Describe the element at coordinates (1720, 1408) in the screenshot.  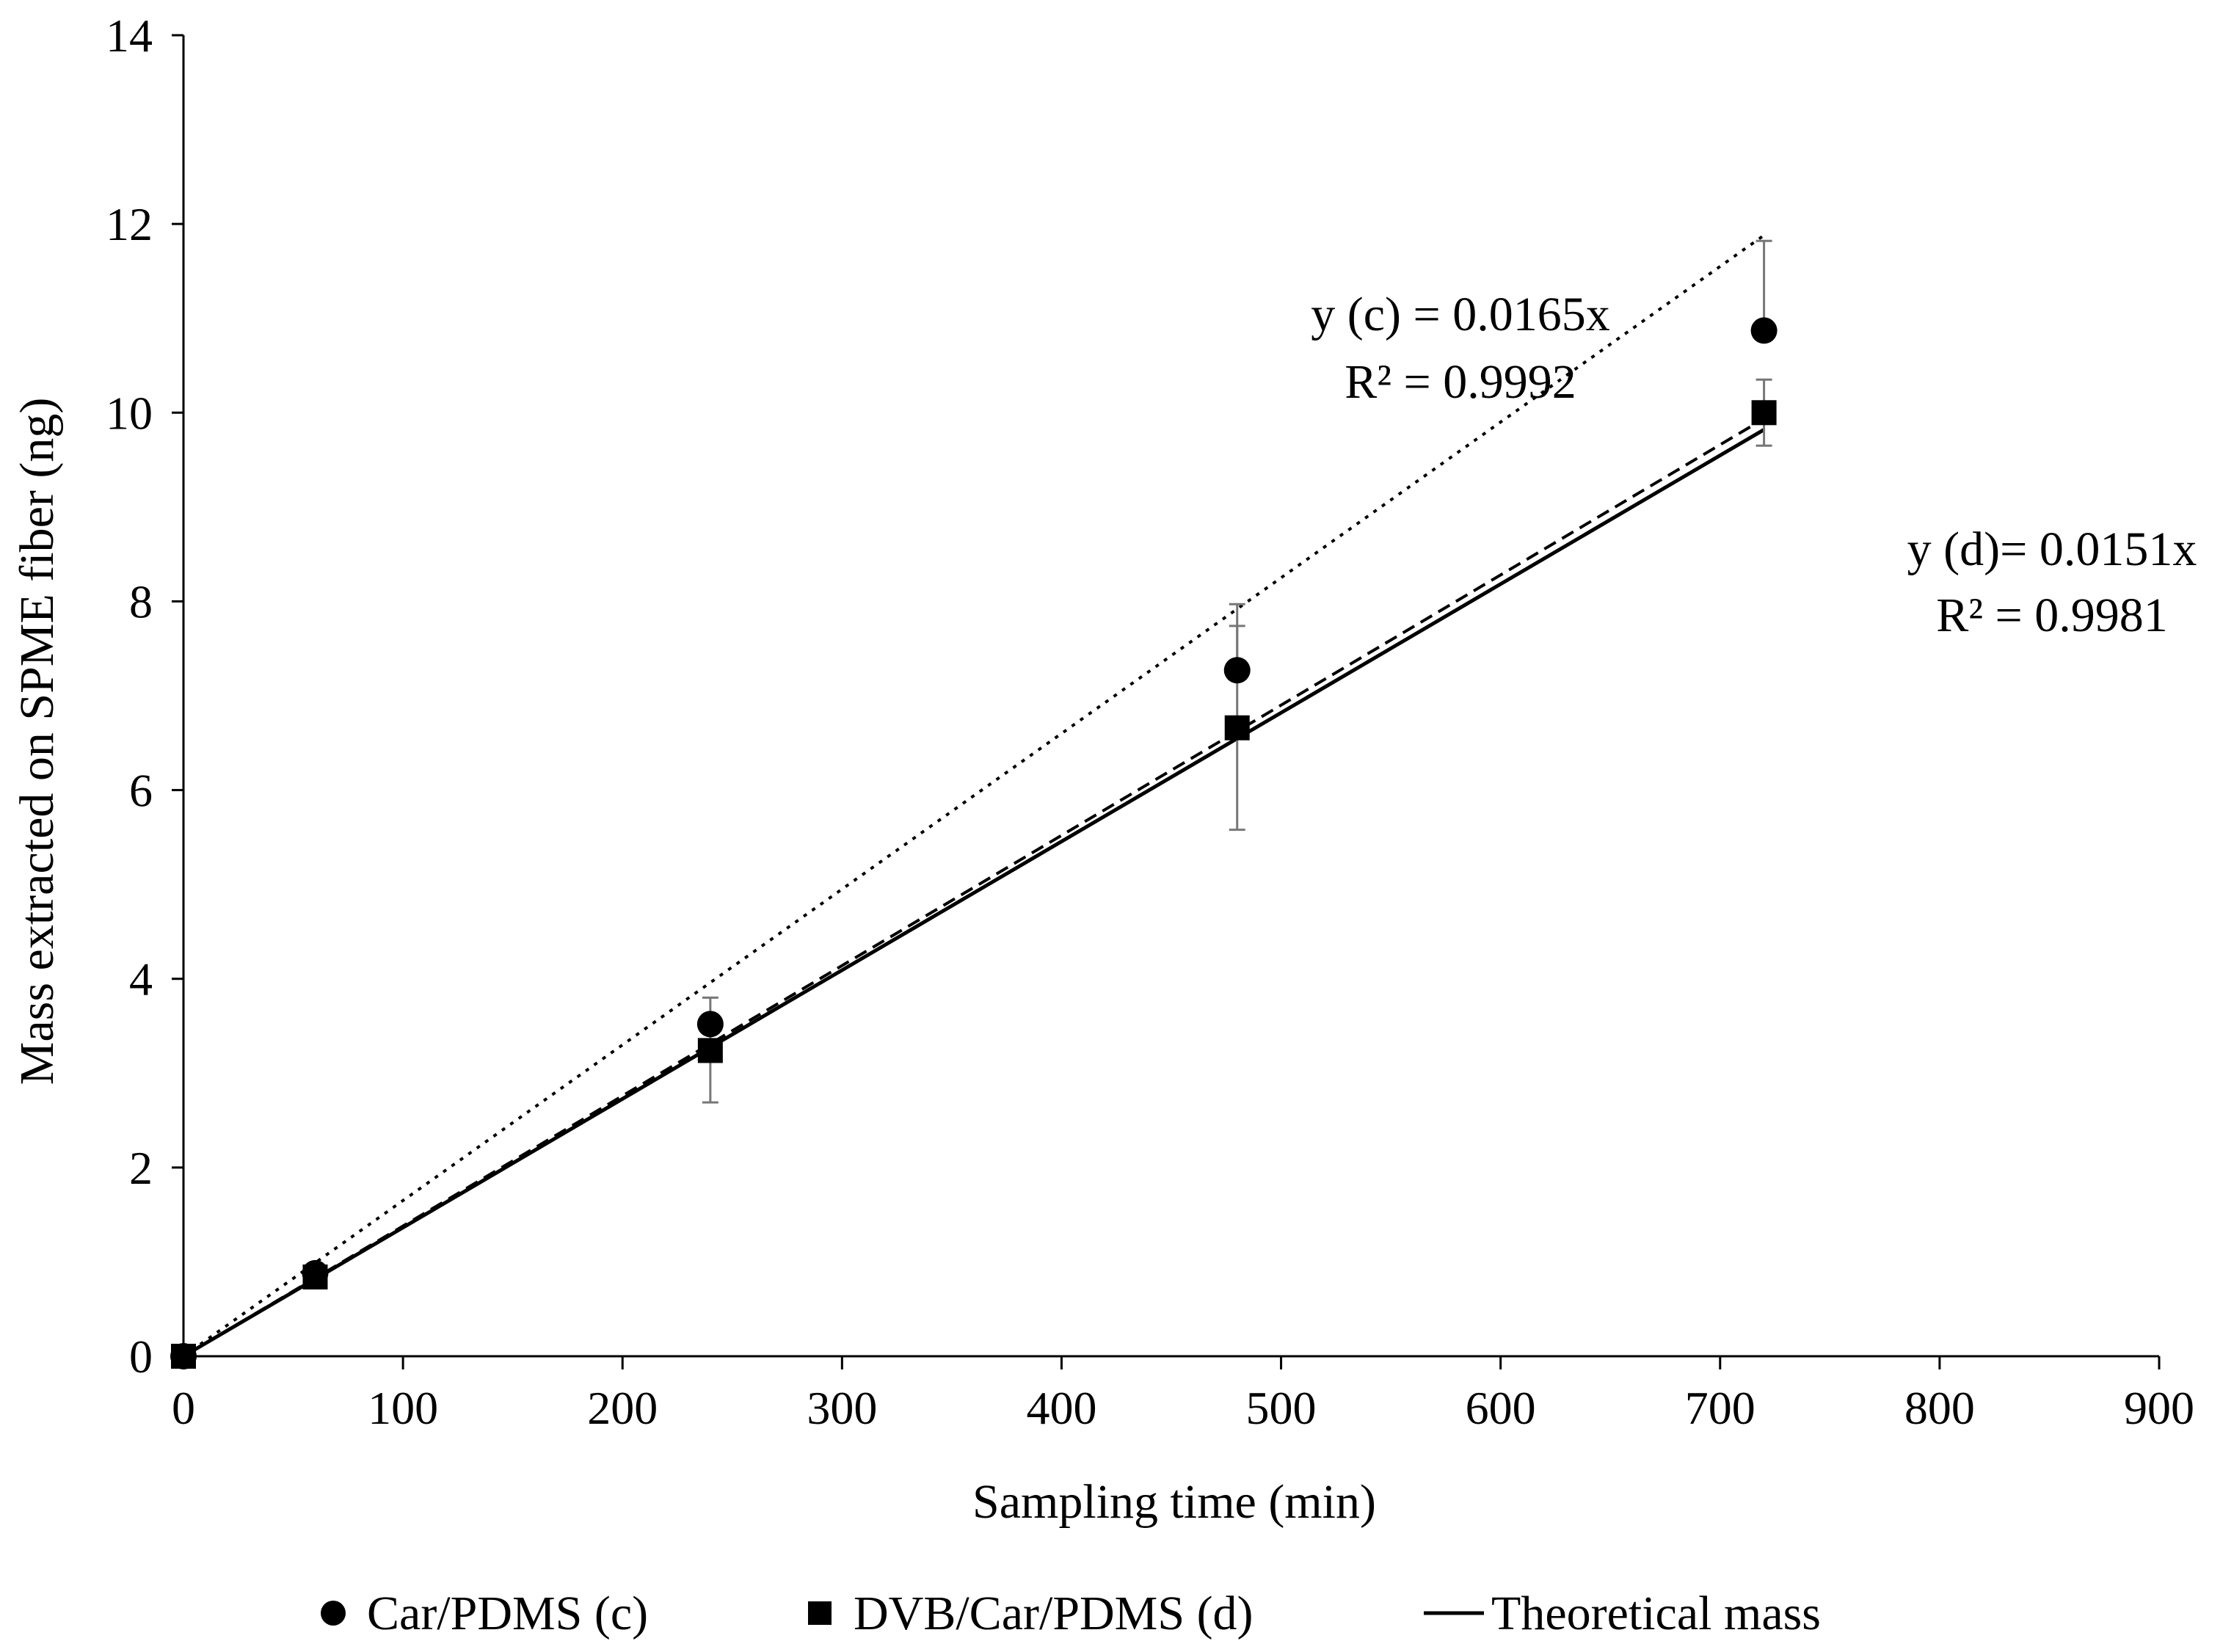
I see `x-tick-label: 700` at that location.